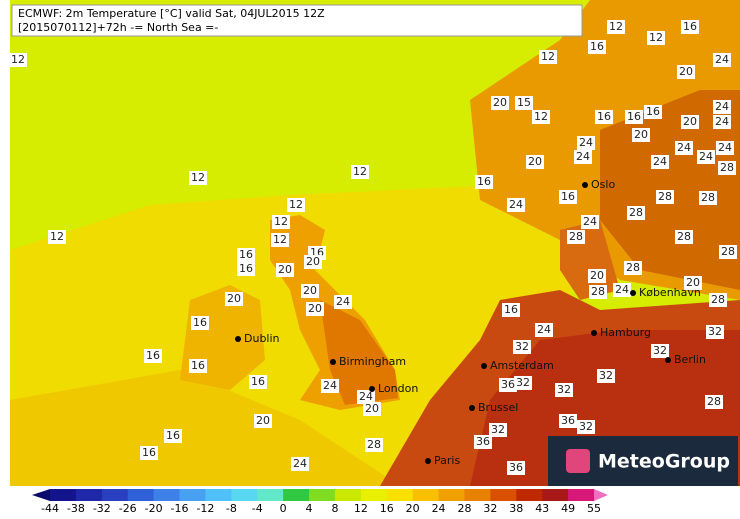 The width and height of the screenshot is (740, 519). Describe the element at coordinates (118, 27) in the screenshot. I see `header-line: [2015070112]+72h -= North Sea =-` at that location.